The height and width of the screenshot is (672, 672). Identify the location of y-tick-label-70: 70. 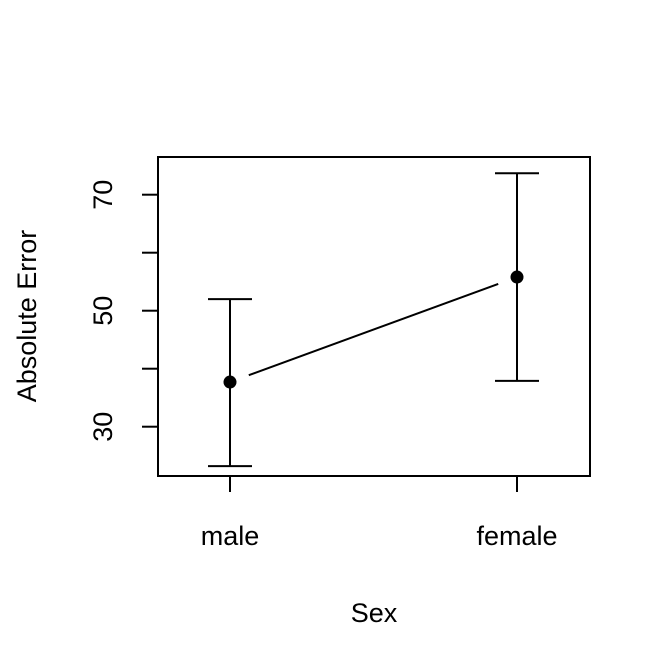
(103, 195).